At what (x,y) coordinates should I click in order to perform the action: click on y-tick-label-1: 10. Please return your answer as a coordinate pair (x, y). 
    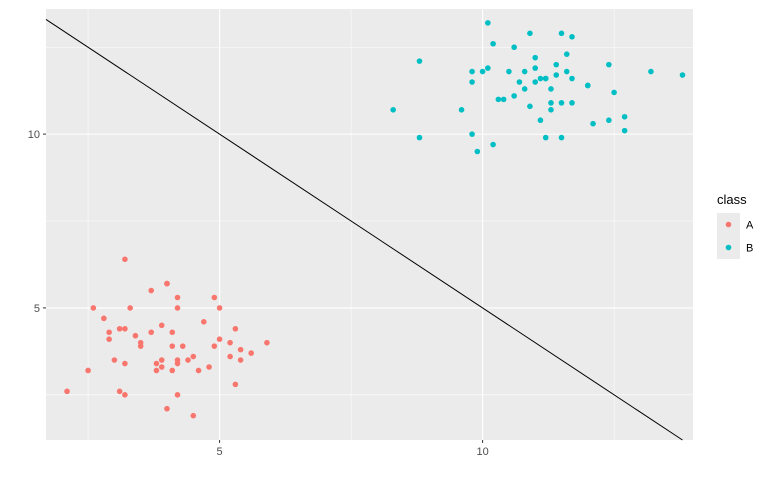
    Looking at the image, I should click on (34, 135).